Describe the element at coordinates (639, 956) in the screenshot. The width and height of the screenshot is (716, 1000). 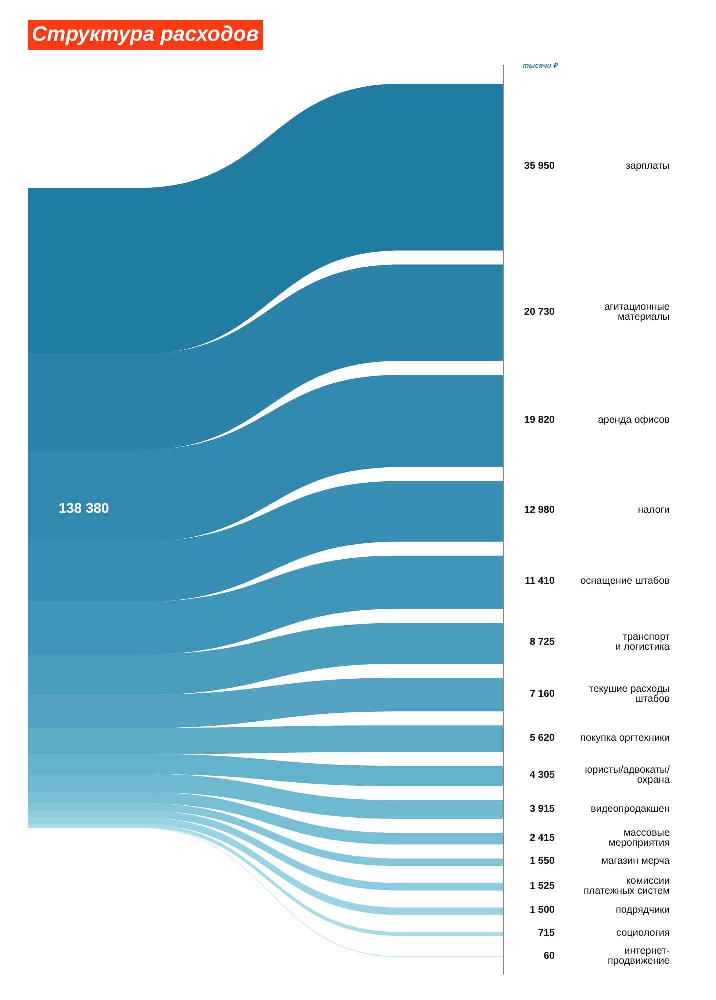
I see `category-label: интернет- продвижение` at that location.